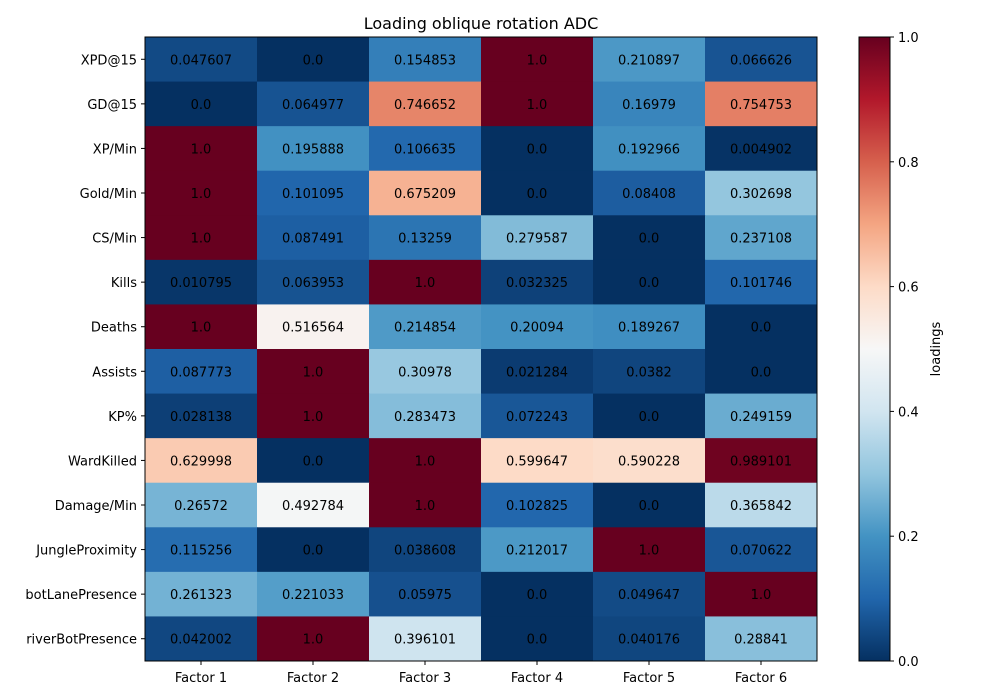 This screenshot has height=700, width=1000. I want to click on colorbar-tick-label: 1.0, so click(908, 38).